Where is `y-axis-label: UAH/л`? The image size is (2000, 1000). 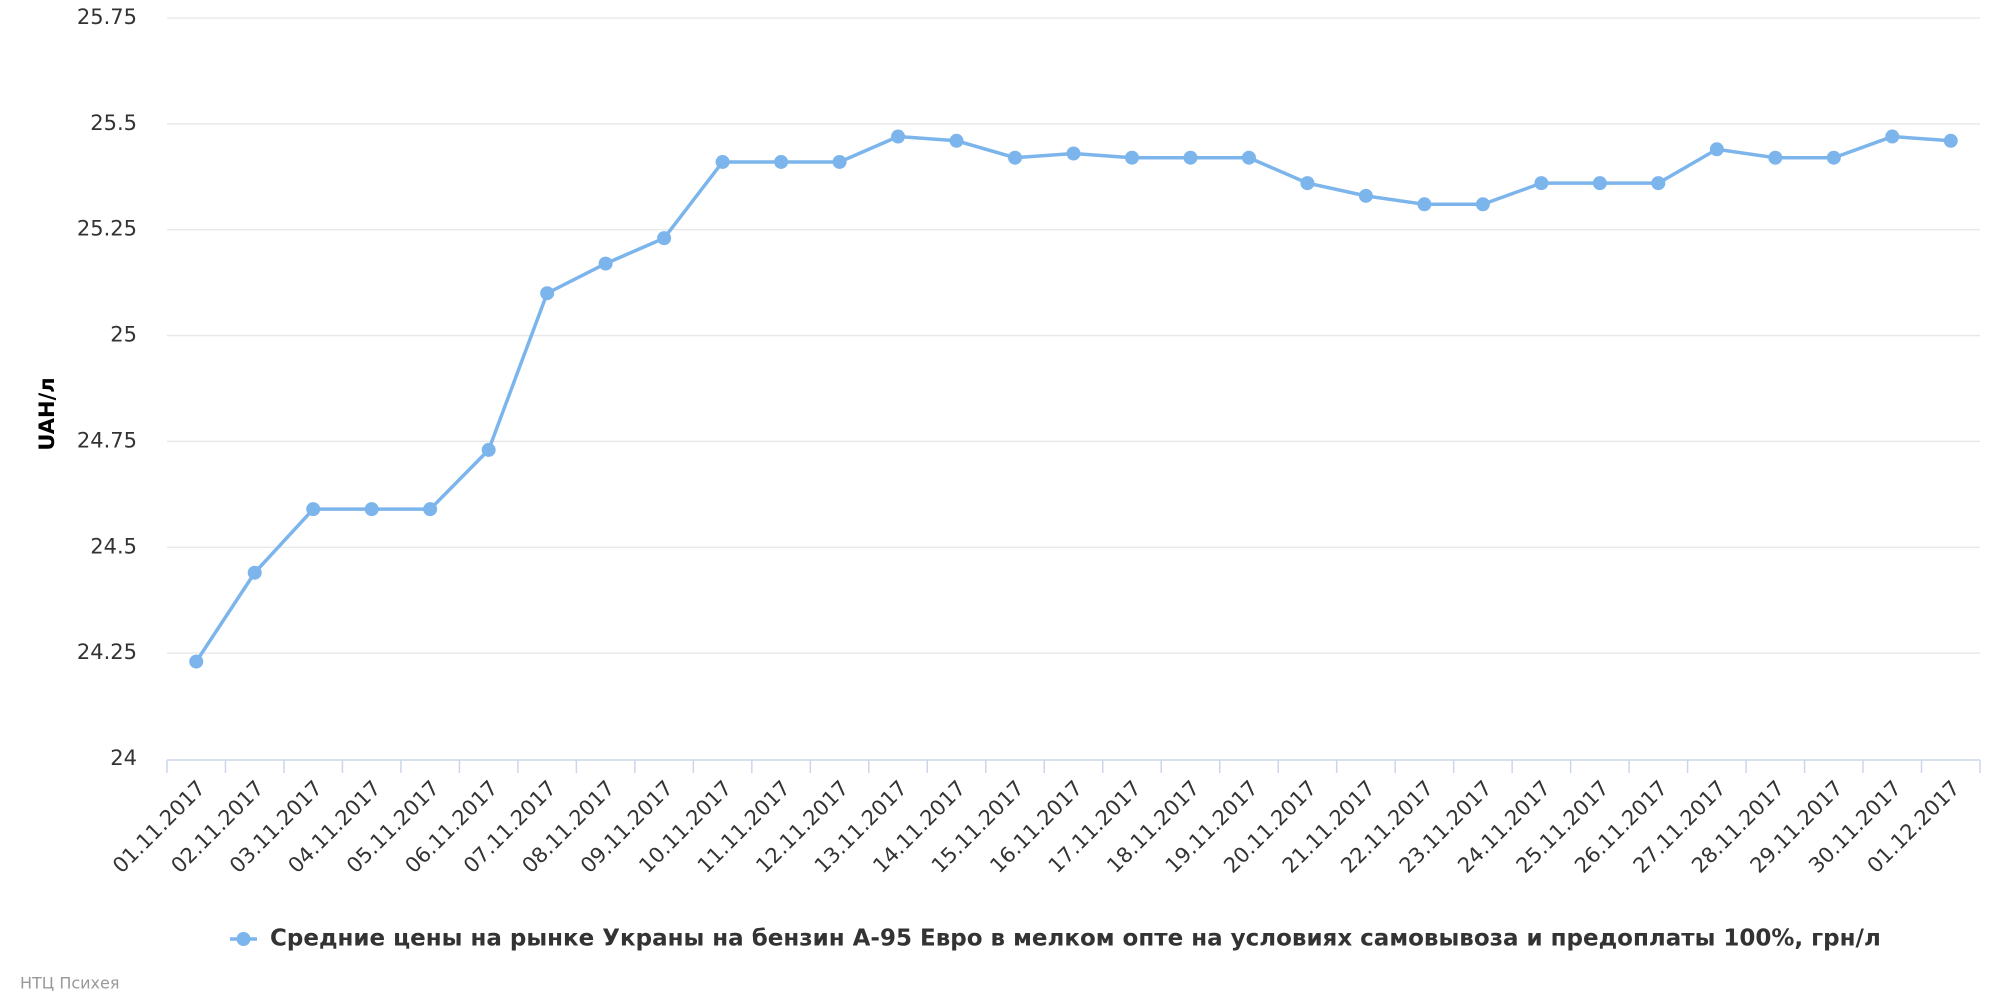
y-axis-label: UAH/л is located at coordinates (47, 413).